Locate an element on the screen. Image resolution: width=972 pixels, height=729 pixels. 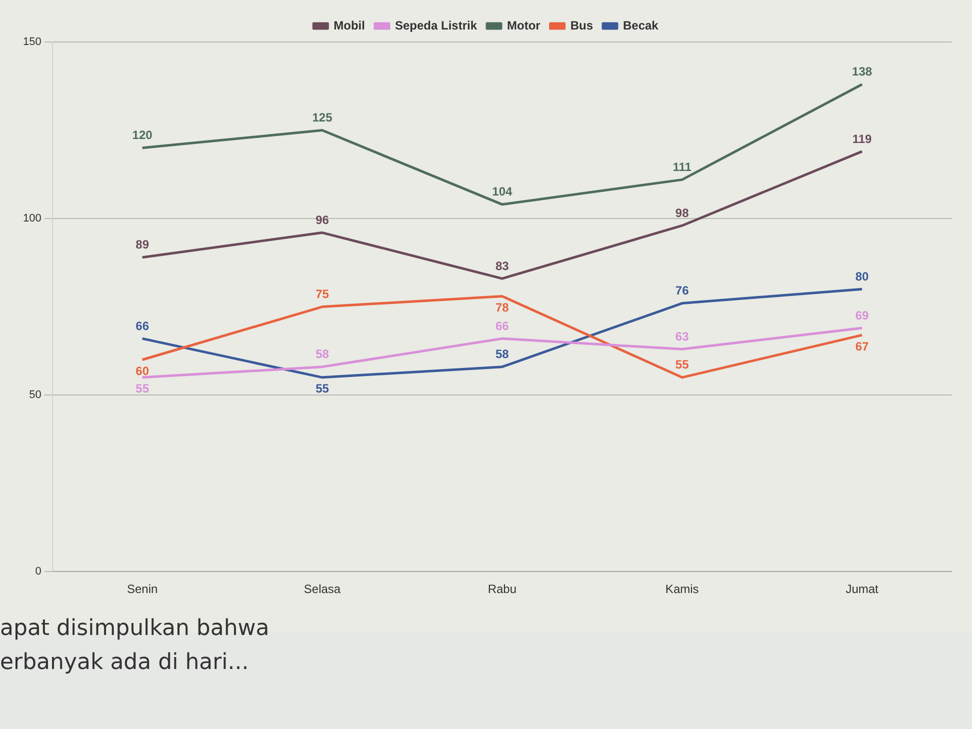
x-tick-label: Rabu is located at coordinates (502, 589).